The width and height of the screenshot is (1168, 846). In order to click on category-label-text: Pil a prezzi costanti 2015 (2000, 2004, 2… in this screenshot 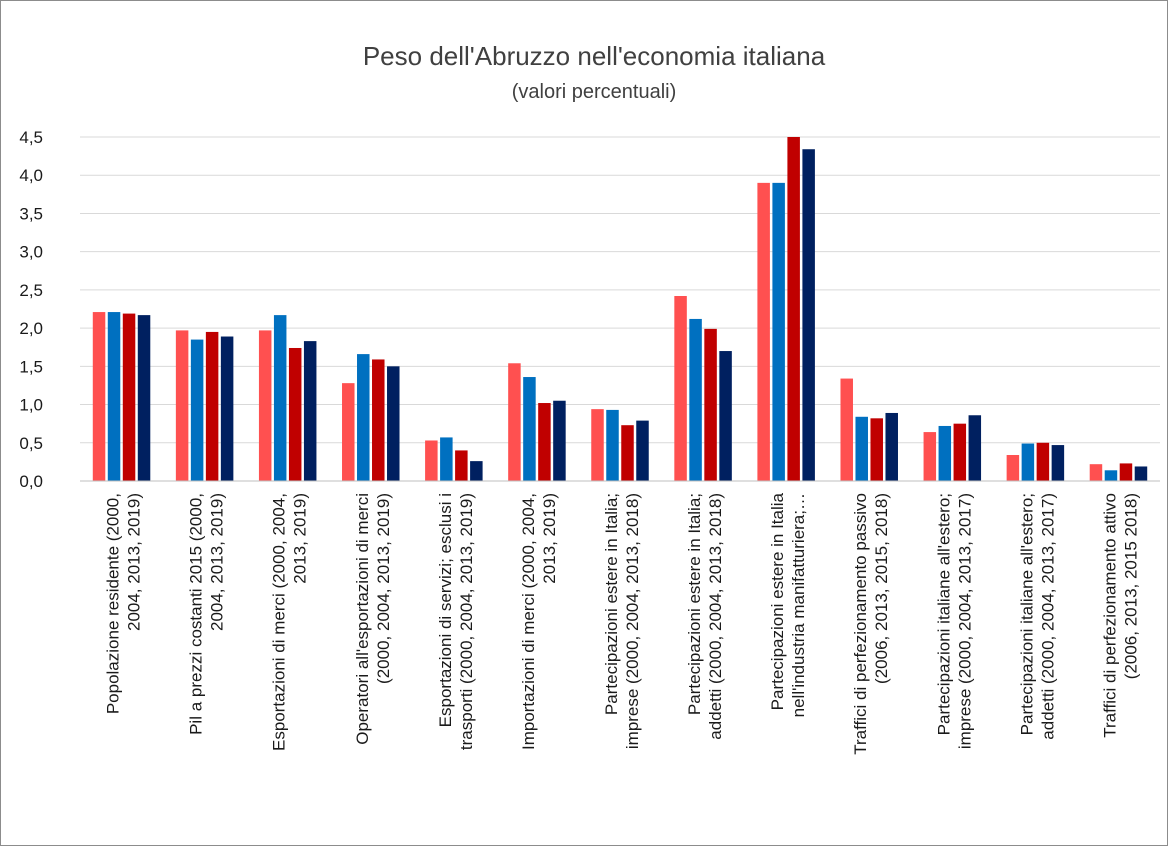, I will do `click(207, 614)`.